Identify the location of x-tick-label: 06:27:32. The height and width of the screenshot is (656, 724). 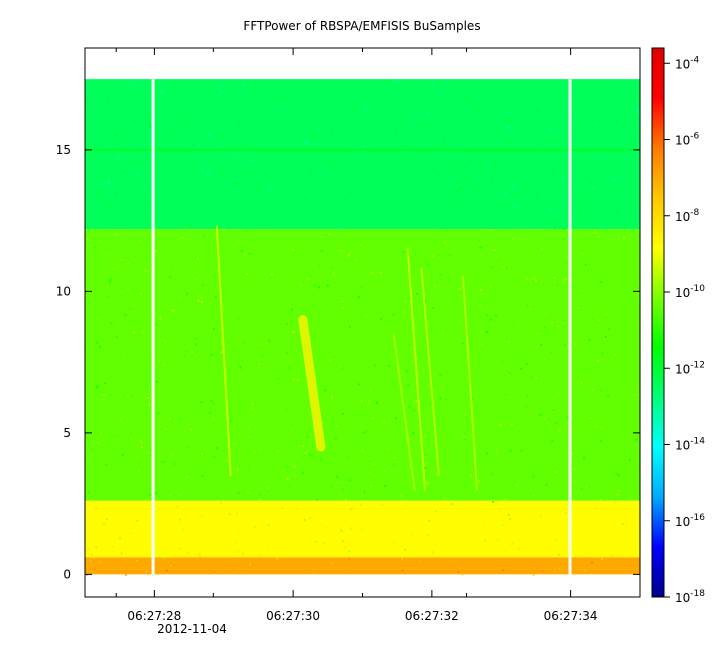
(432, 616).